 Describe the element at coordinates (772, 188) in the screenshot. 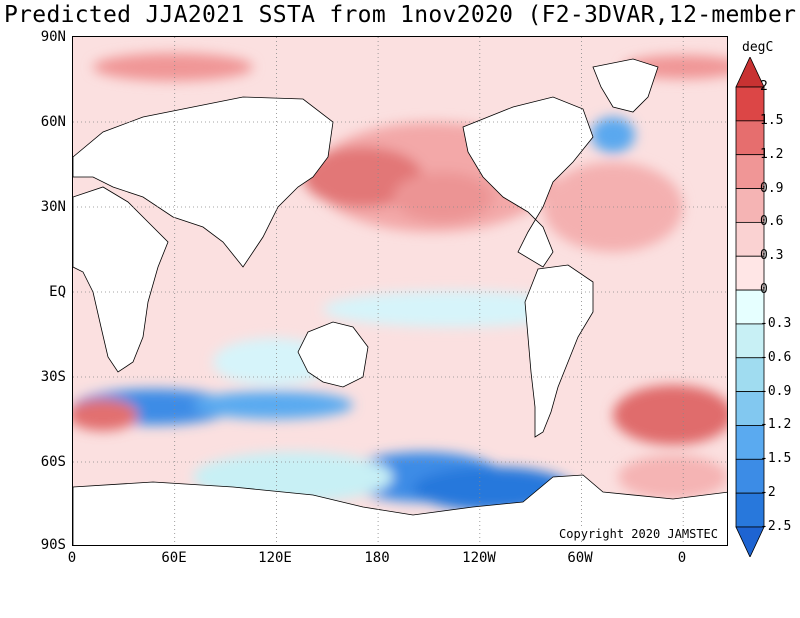

I see `colorbar-tick-label: 0.9` at that location.